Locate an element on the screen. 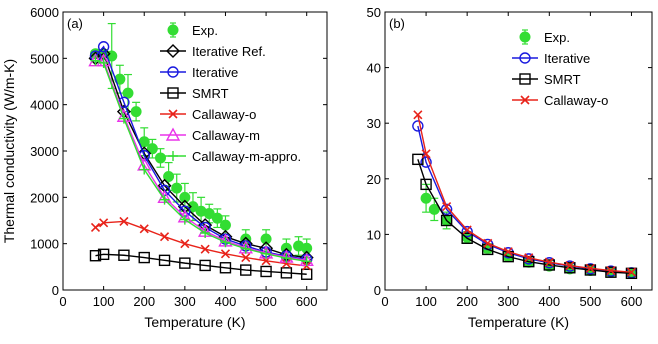 The height and width of the screenshot is (344, 658). y-tick-label: 5000 is located at coordinates (44, 58).